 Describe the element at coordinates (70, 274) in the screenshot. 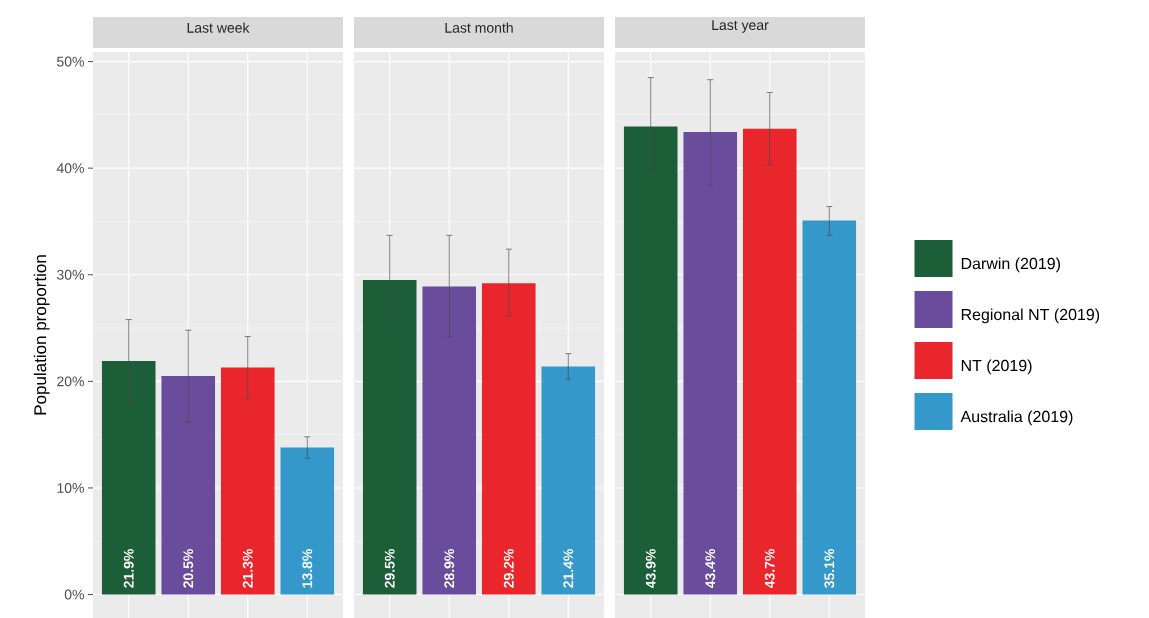

I see `y-tick-label: 30%` at that location.